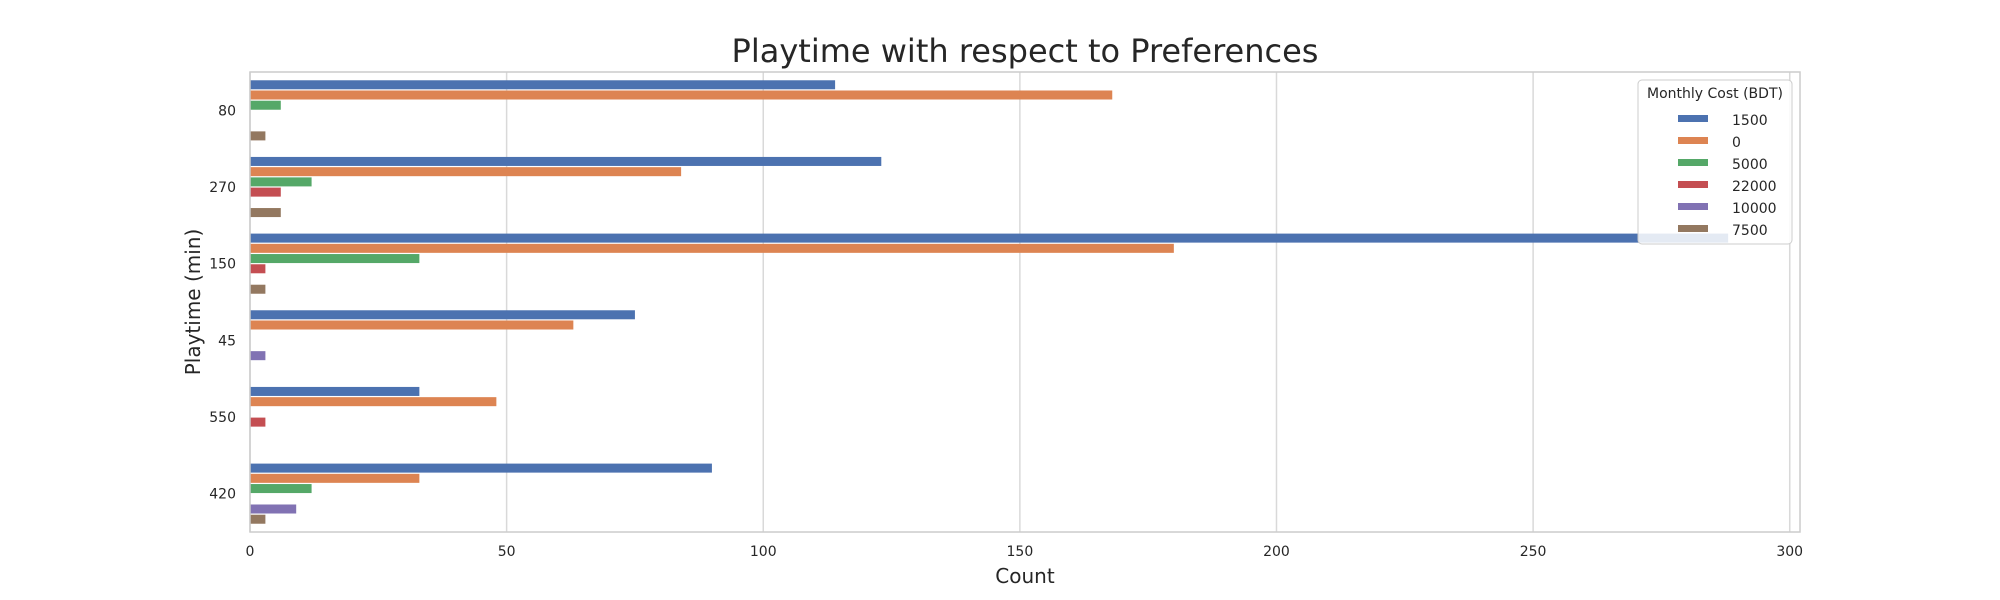  What do you see at coordinates (1789, 552) in the screenshot?
I see `x-tick-label: 300` at bounding box center [1789, 552].